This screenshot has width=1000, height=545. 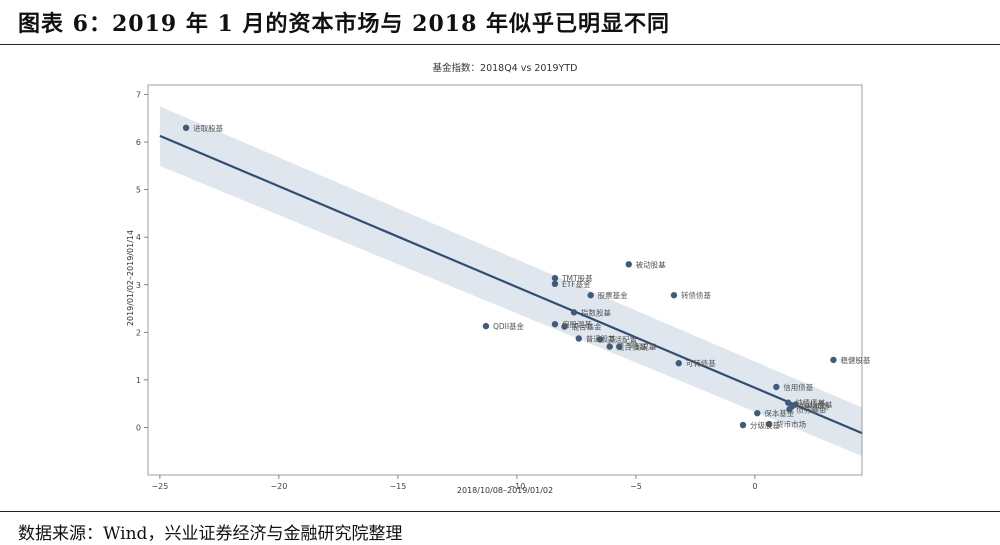 I want to click on point-label: 灵活配置, so click(x=622, y=339).